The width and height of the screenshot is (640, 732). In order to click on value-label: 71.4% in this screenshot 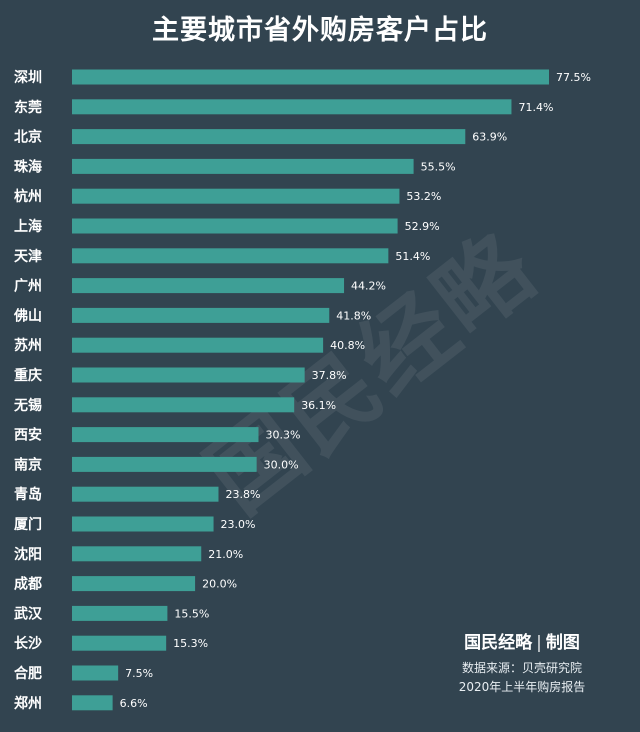, I will do `click(535, 107)`.